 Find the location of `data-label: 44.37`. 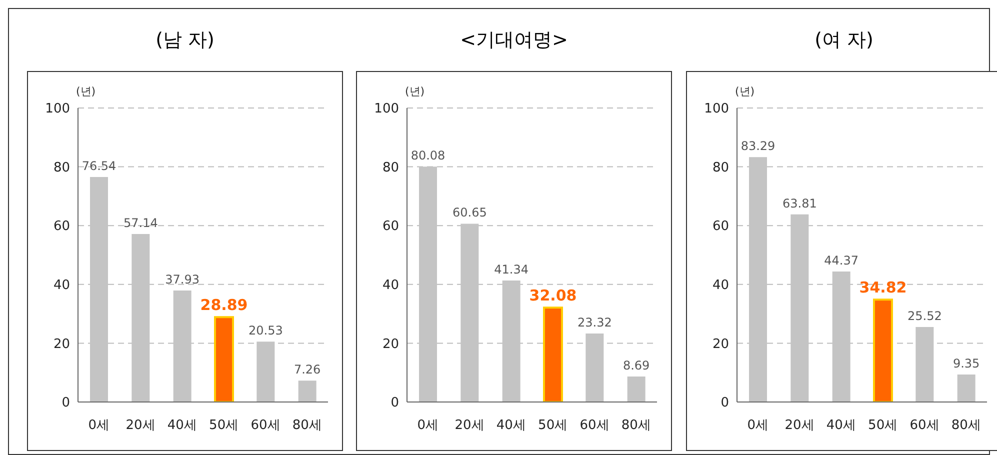

data-label: 44.37 is located at coordinates (841, 261).